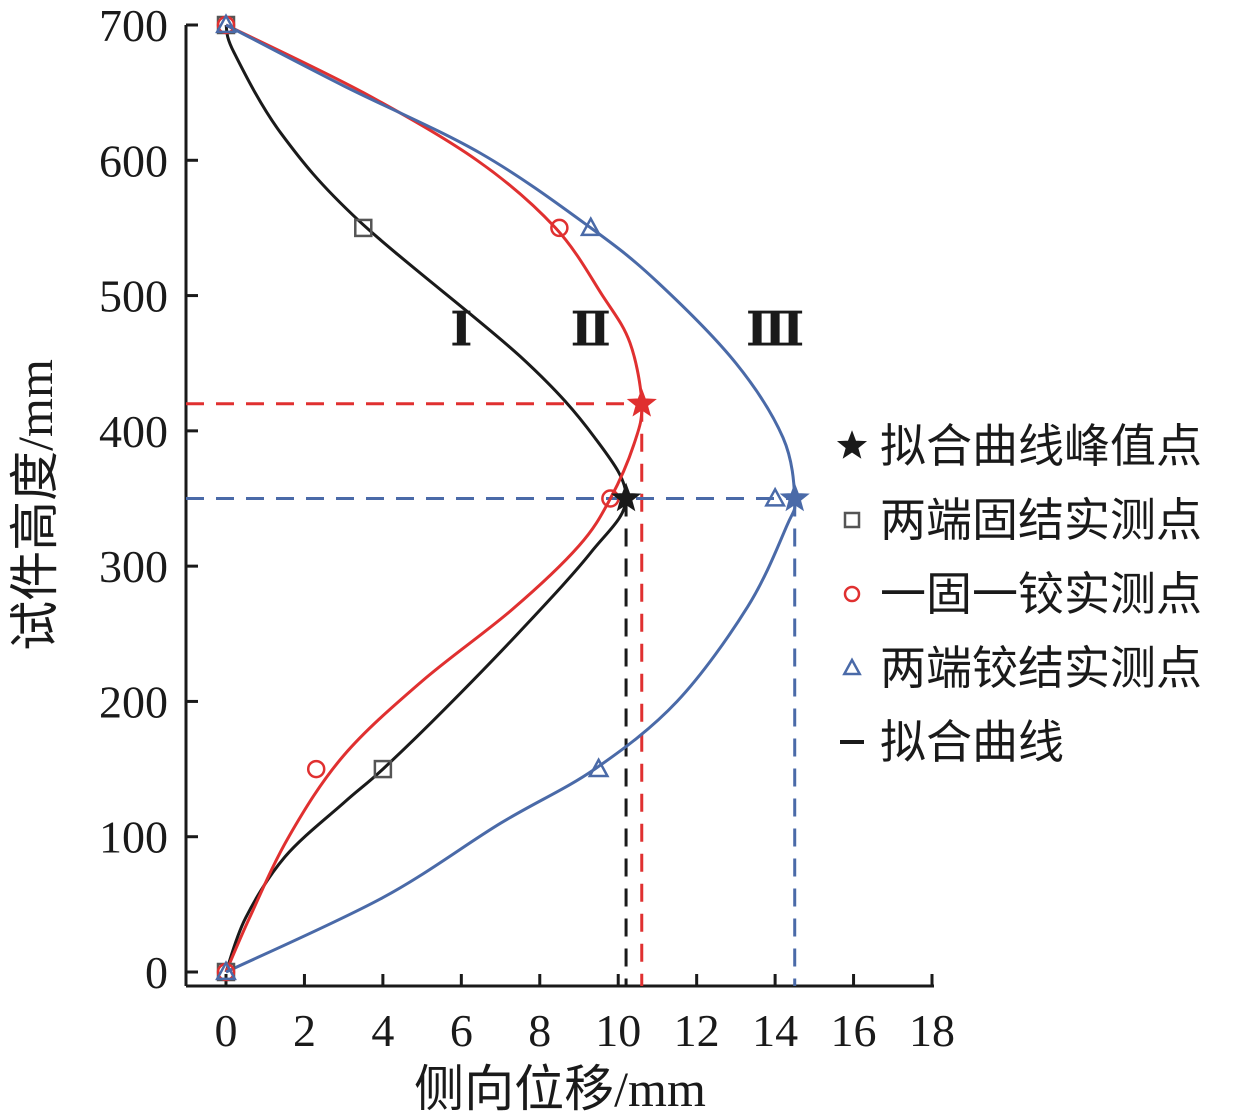 This screenshot has height=1116, width=1253. What do you see at coordinates (618, 1030) in the screenshot?
I see `x-tick-label: 10` at bounding box center [618, 1030].